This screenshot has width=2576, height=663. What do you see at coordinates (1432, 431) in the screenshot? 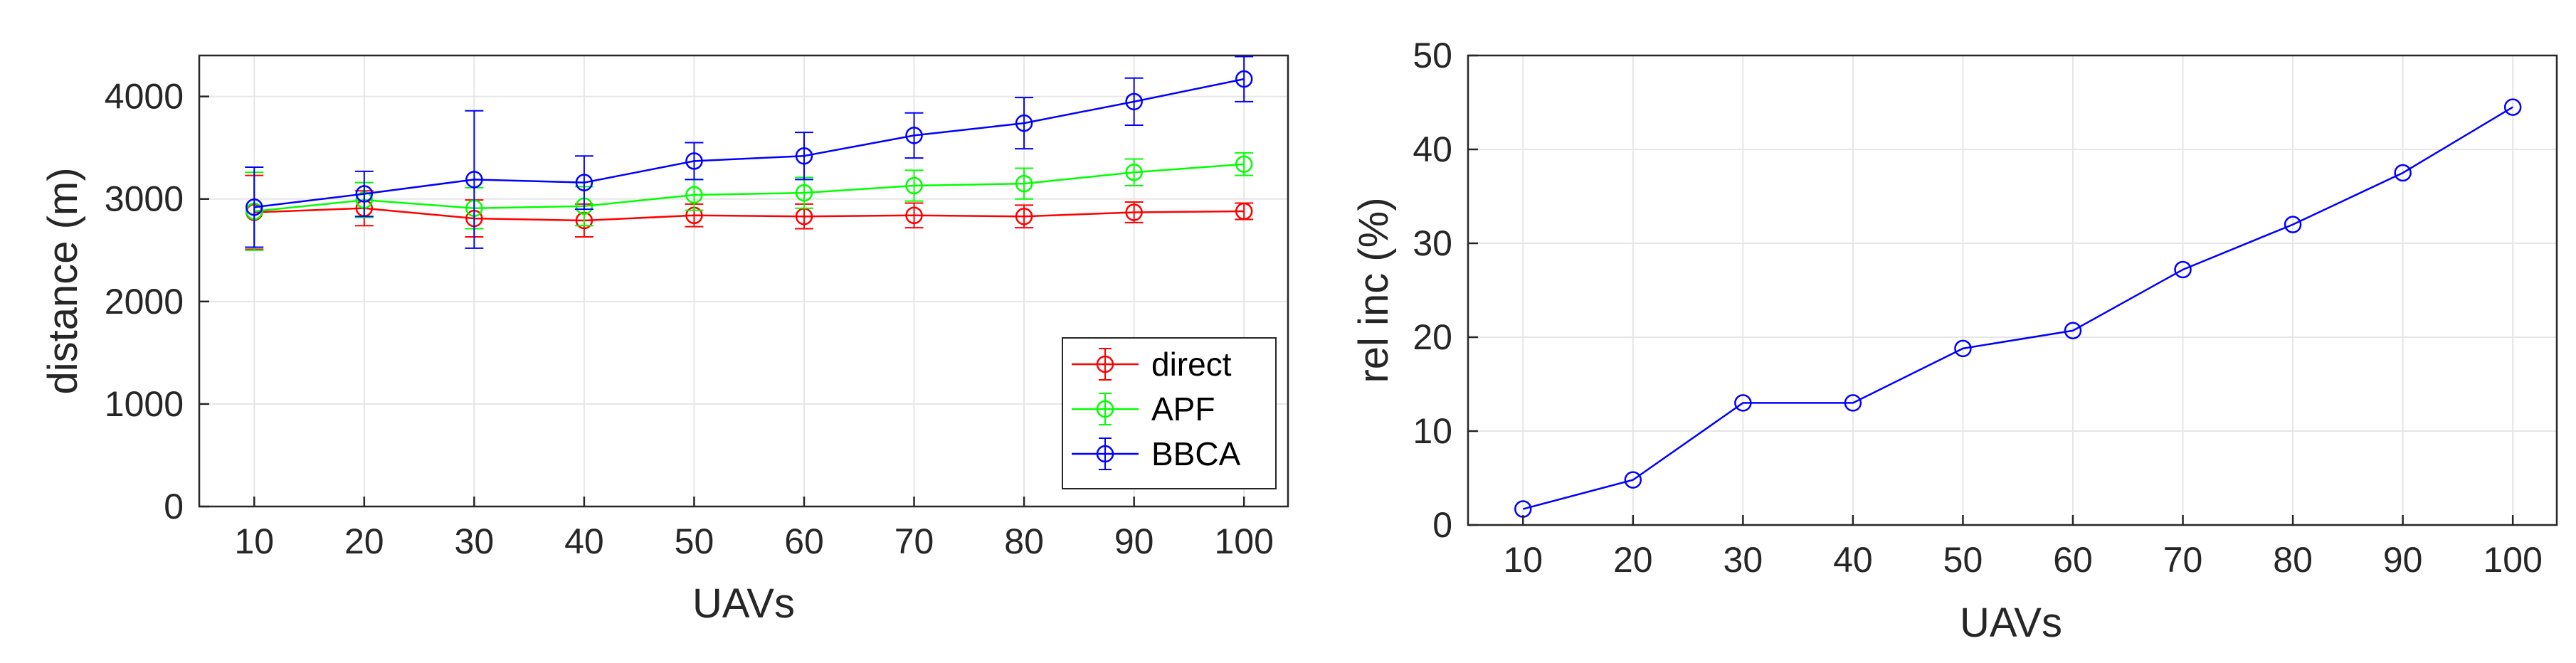
I see `y-tick-label: 10` at bounding box center [1432, 431].